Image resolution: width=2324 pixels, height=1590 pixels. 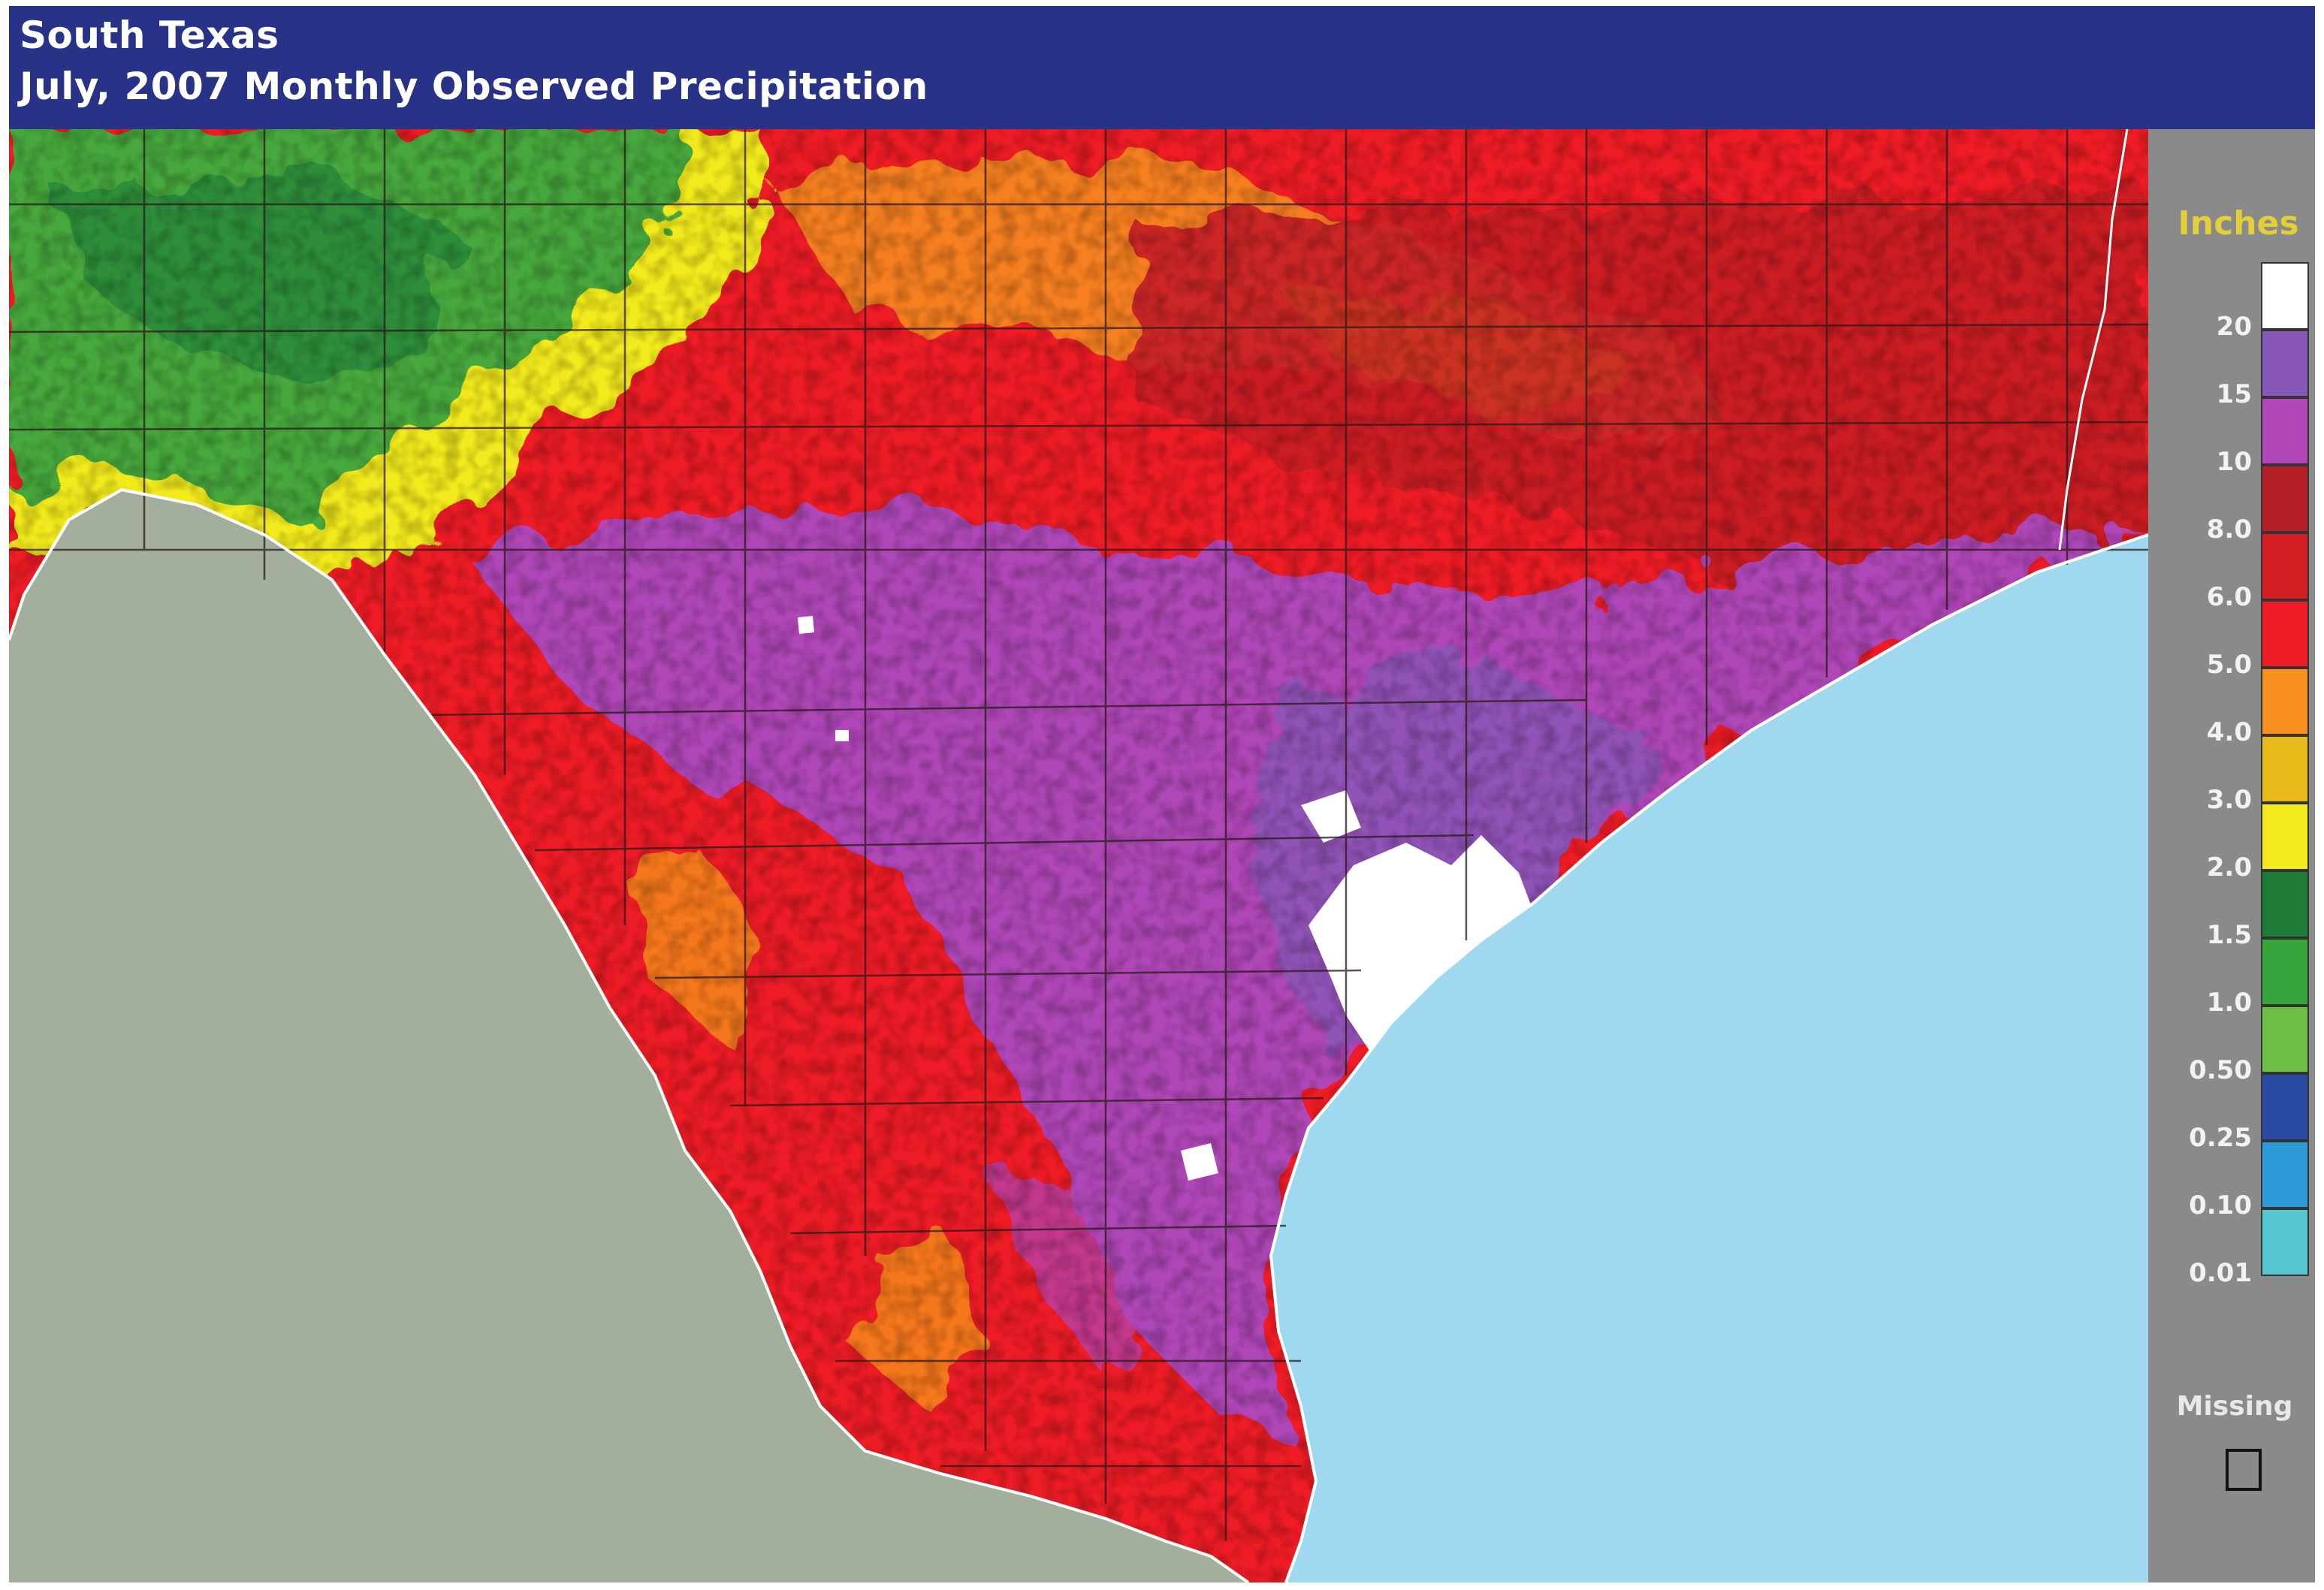 I want to click on legend-tick-label: 15, so click(x=2234, y=394).